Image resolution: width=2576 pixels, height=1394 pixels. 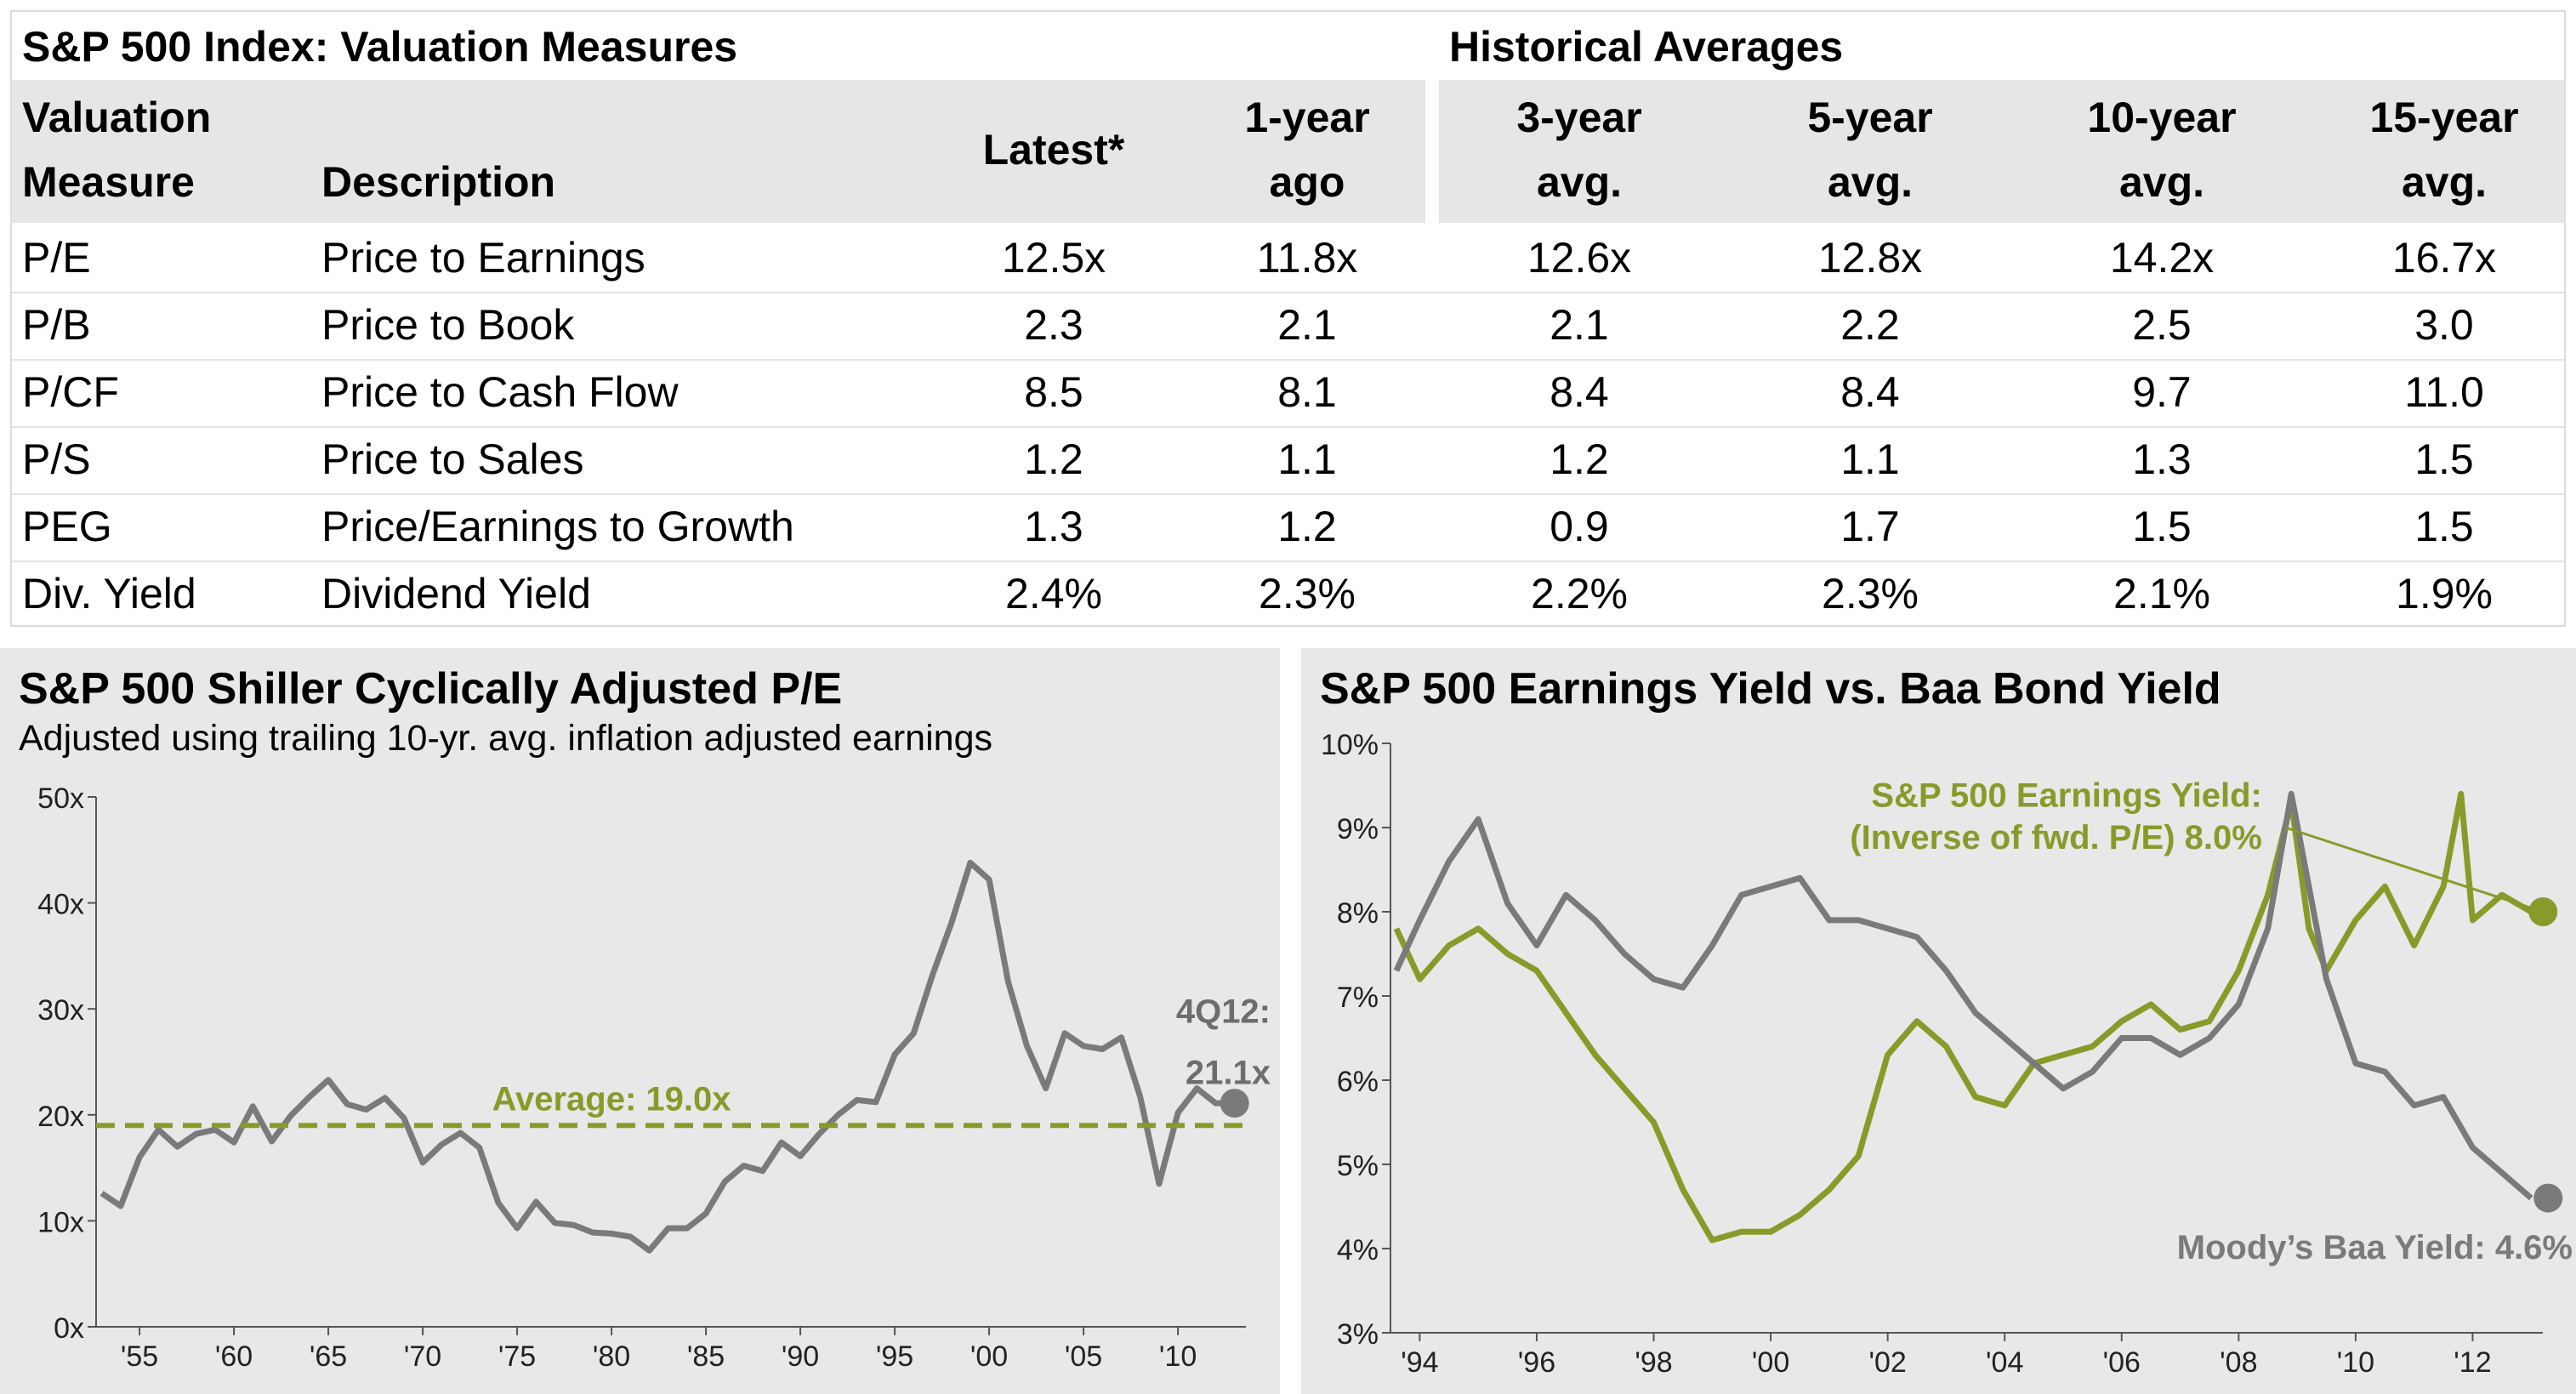 I want to click on yield-y-tick-label: 10%, so click(x=1350, y=745).